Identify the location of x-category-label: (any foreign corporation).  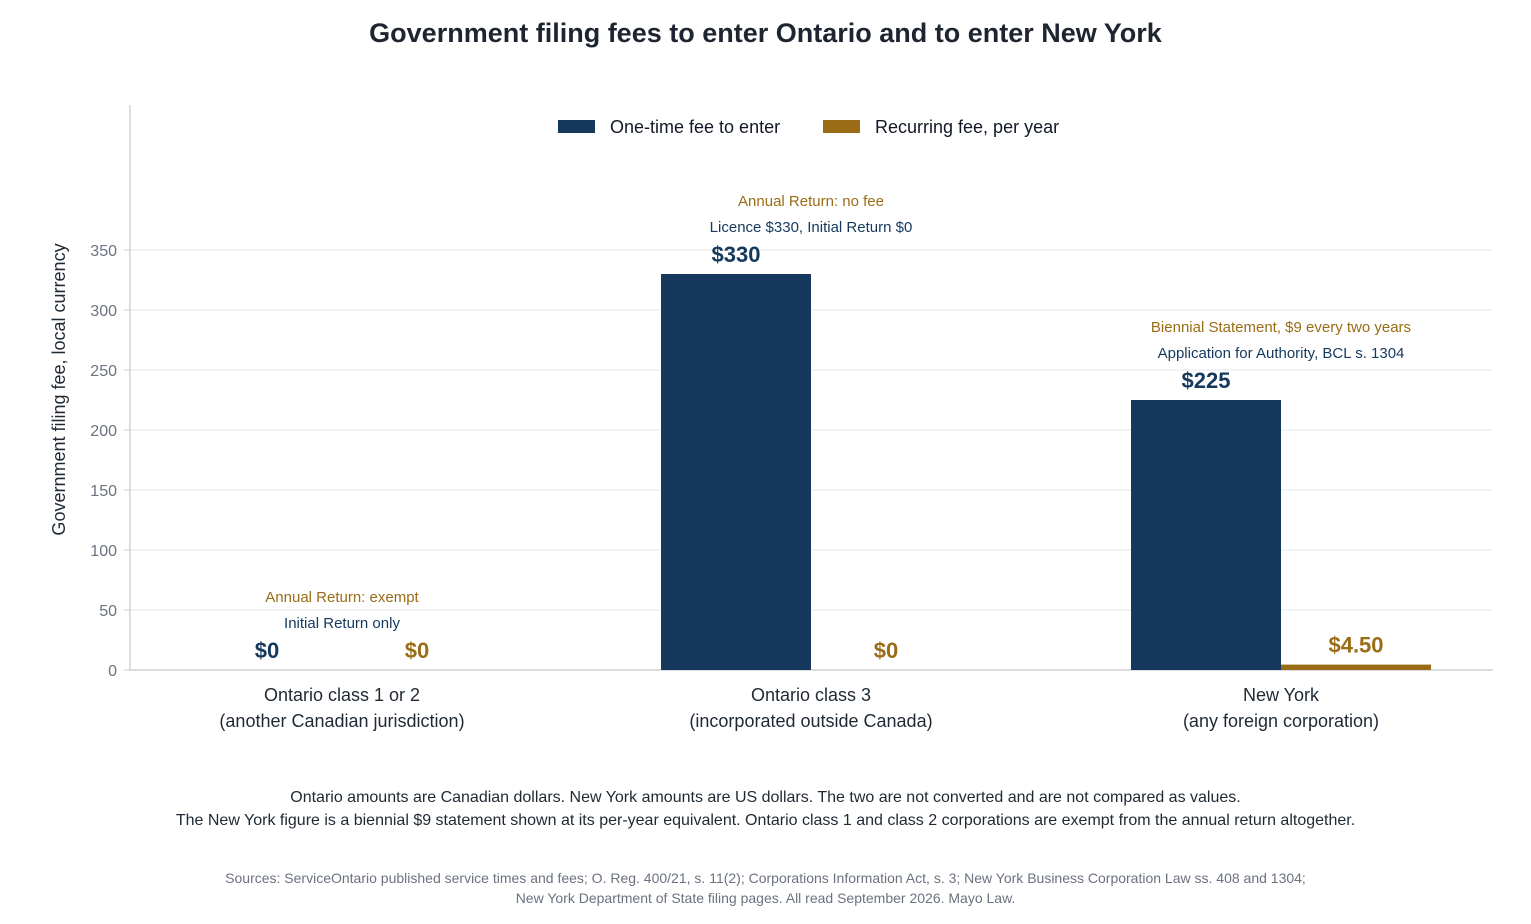
(1281, 721).